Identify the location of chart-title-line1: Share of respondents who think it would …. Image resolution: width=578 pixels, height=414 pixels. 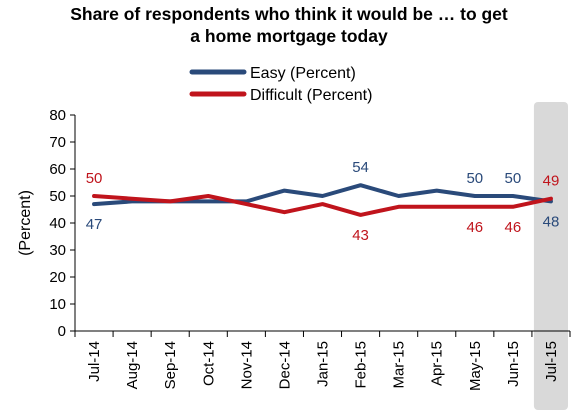
(289, 14).